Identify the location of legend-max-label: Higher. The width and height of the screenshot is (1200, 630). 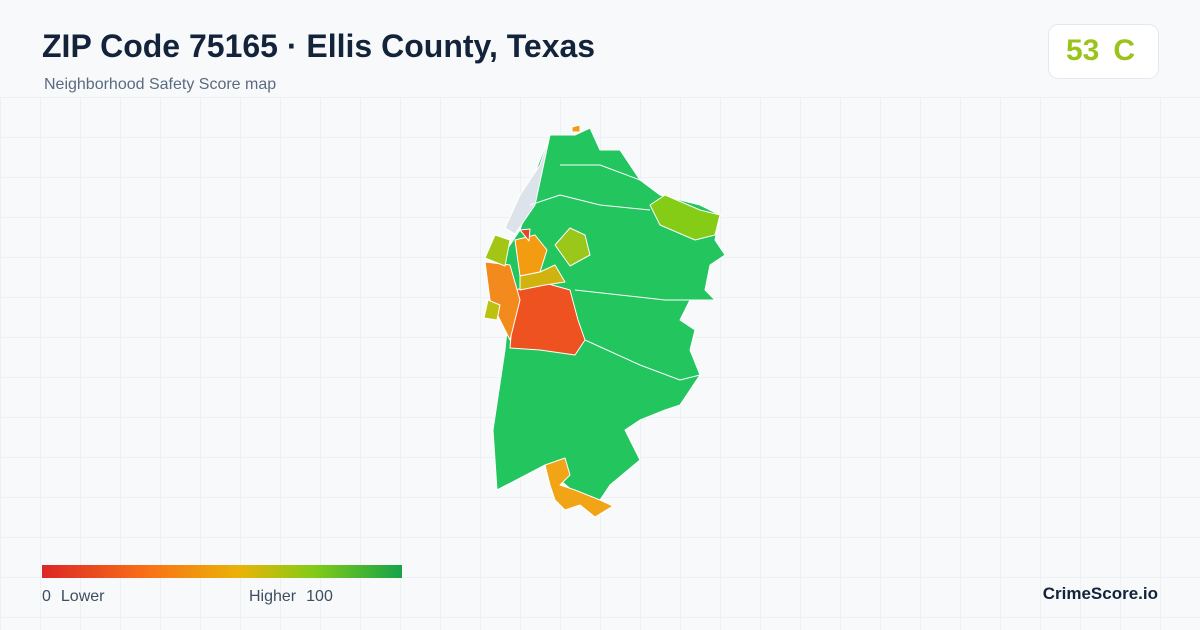
(273, 596).